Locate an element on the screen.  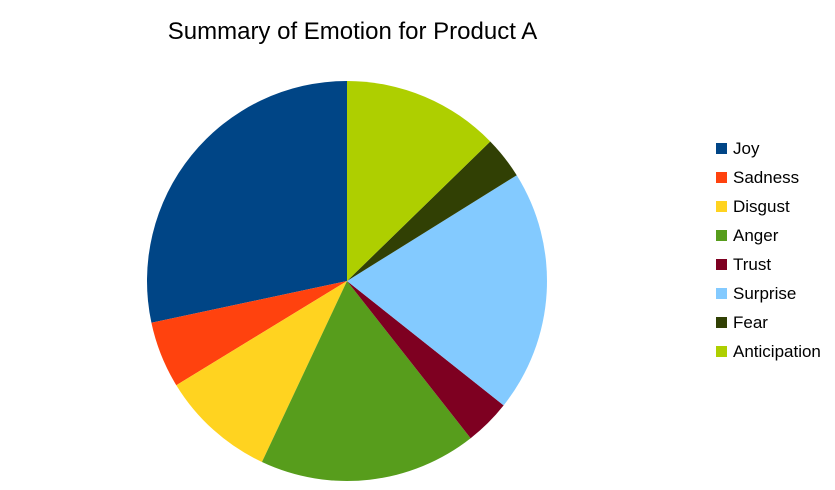
pie-slice-anticipation is located at coordinates (419, 181).